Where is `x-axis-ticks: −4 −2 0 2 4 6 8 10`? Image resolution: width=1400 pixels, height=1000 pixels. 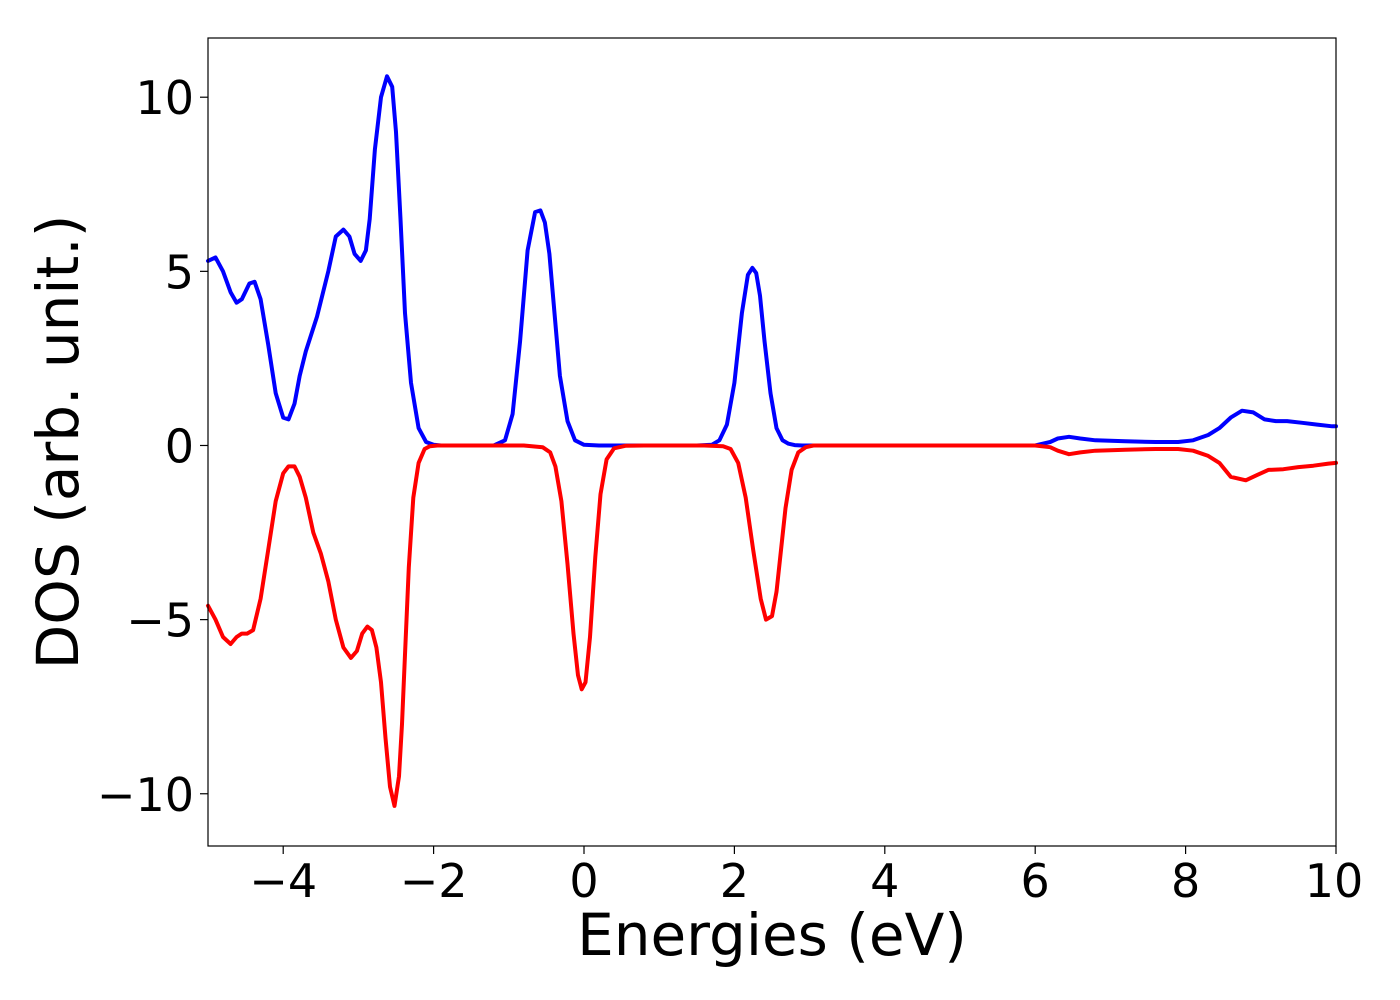
x-axis-ticks: −4 −2 0 2 4 6 8 10 is located at coordinates (806, 877).